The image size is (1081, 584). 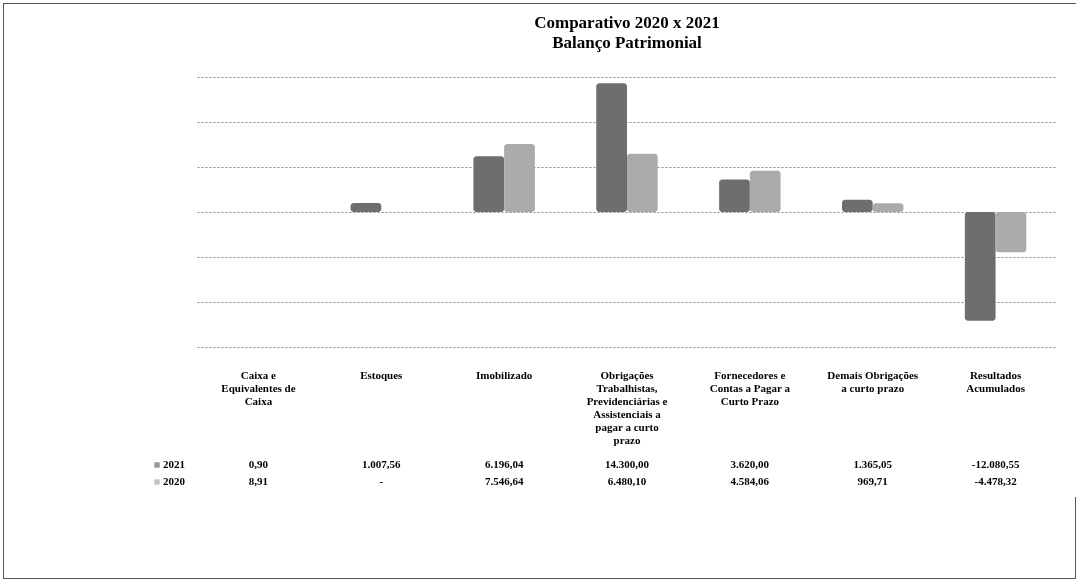 I want to click on x-tick-label: Fornecedores e Contas a Pagar a Curto Prazo, so click(x=750, y=387).